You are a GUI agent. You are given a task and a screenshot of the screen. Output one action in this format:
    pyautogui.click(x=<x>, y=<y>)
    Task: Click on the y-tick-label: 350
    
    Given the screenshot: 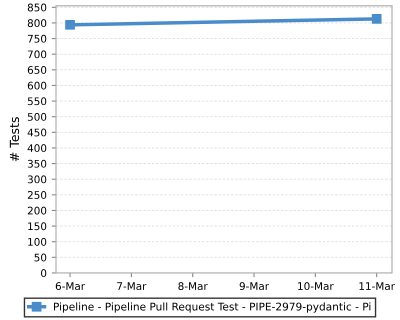 What is the action you would take?
    pyautogui.click(x=37, y=164)
    